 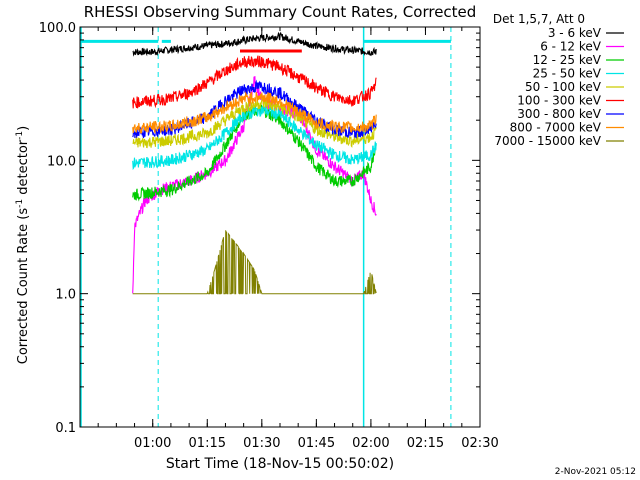 I want to click on x-tick-label: 02:15, so click(x=425, y=443).